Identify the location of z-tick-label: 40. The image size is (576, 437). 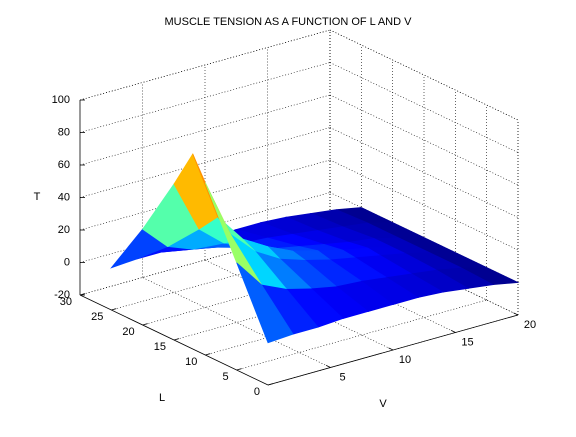
(64, 197).